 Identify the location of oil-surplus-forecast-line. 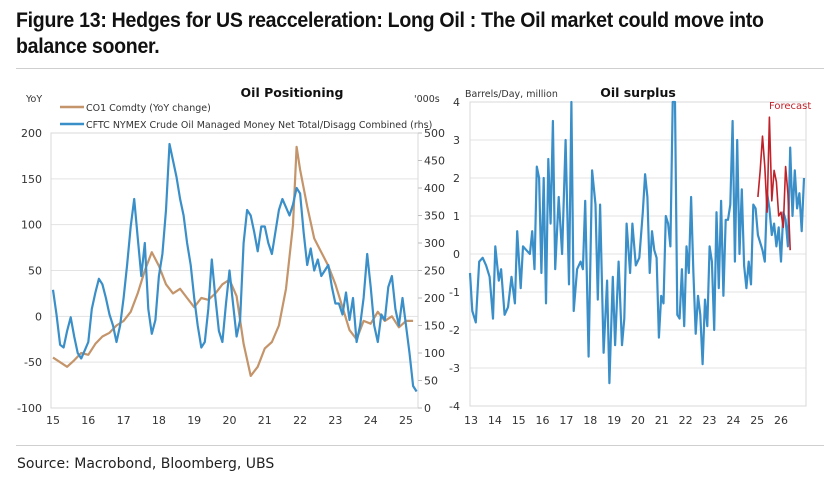
(774, 183).